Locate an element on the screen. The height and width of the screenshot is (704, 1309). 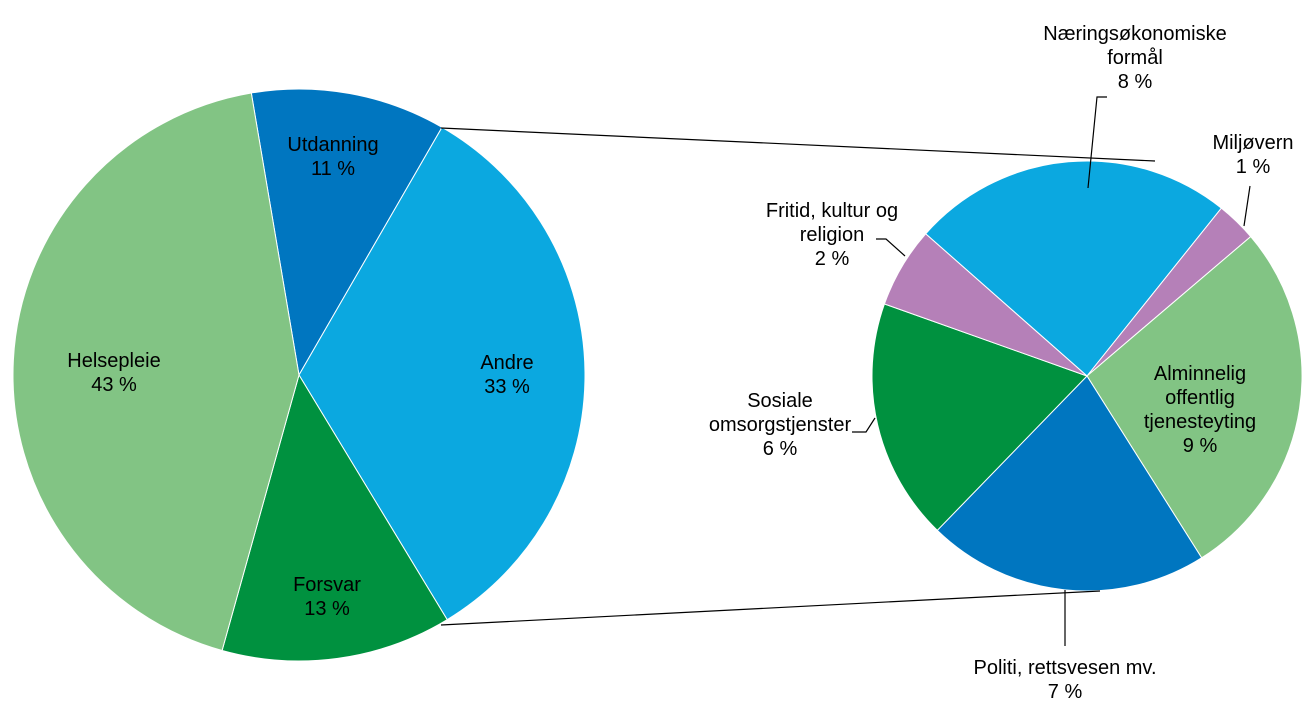
slice-value: 8 % is located at coordinates (1135, 82).